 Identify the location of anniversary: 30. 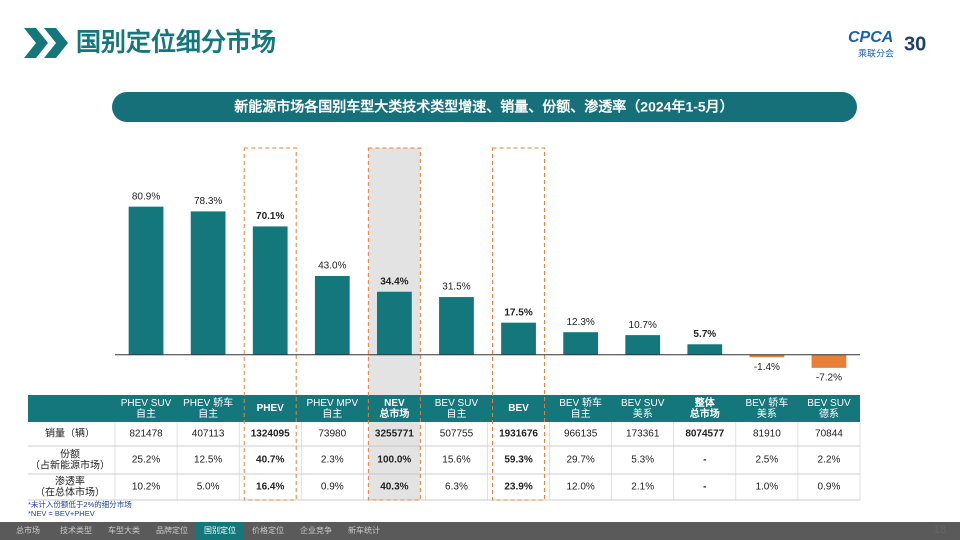
(915, 44).